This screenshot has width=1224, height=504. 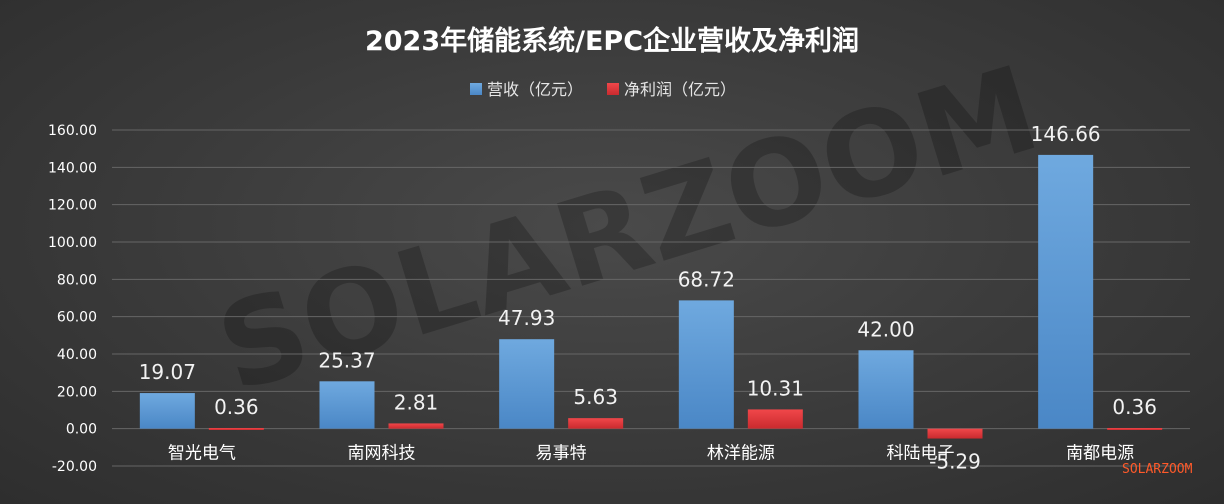 I want to click on revenue-data-label: 146.66, so click(x=1066, y=134).